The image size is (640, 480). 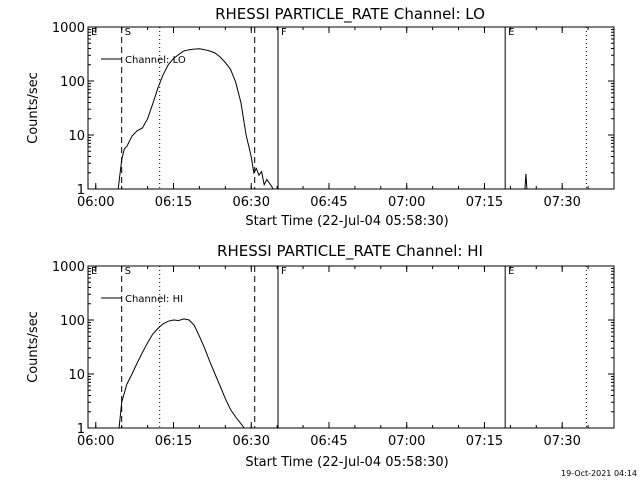 What do you see at coordinates (350, 14) in the screenshot?
I see `chart-title: RHESSI PARTICLE_RATE Channel: LO` at bounding box center [350, 14].